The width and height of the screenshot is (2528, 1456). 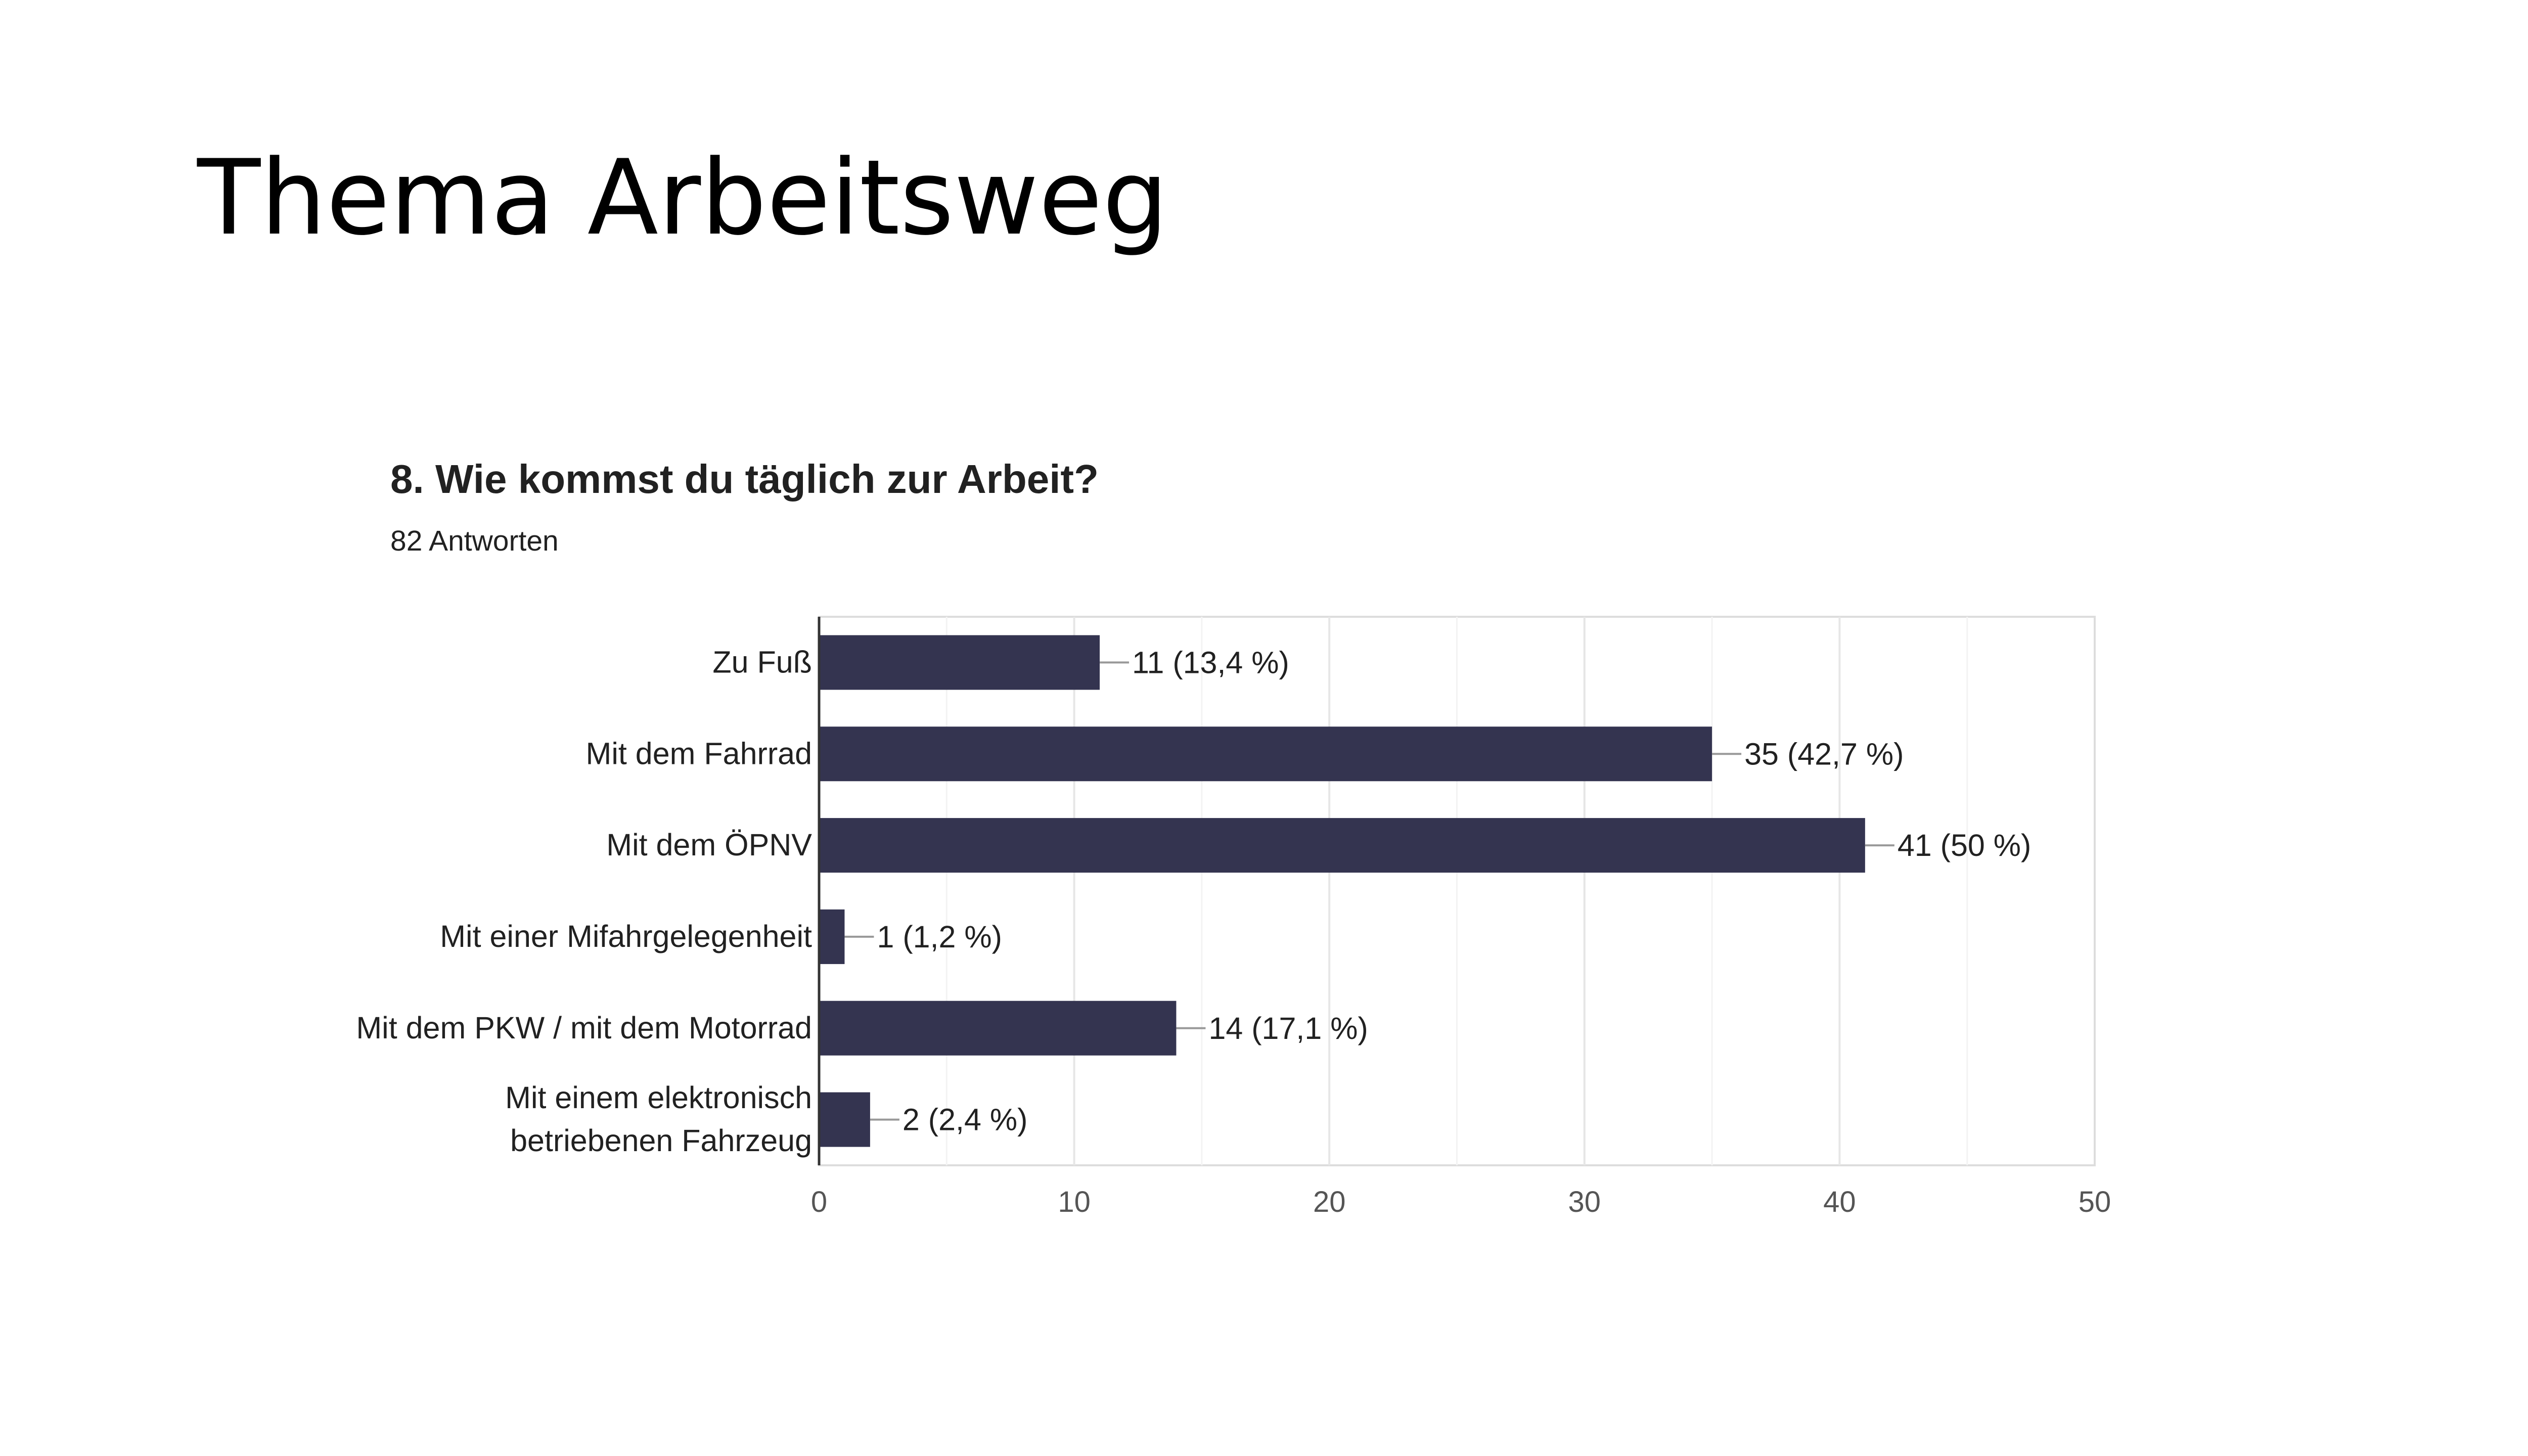 I want to click on x-tick-label: 50, so click(x=2095, y=1202).